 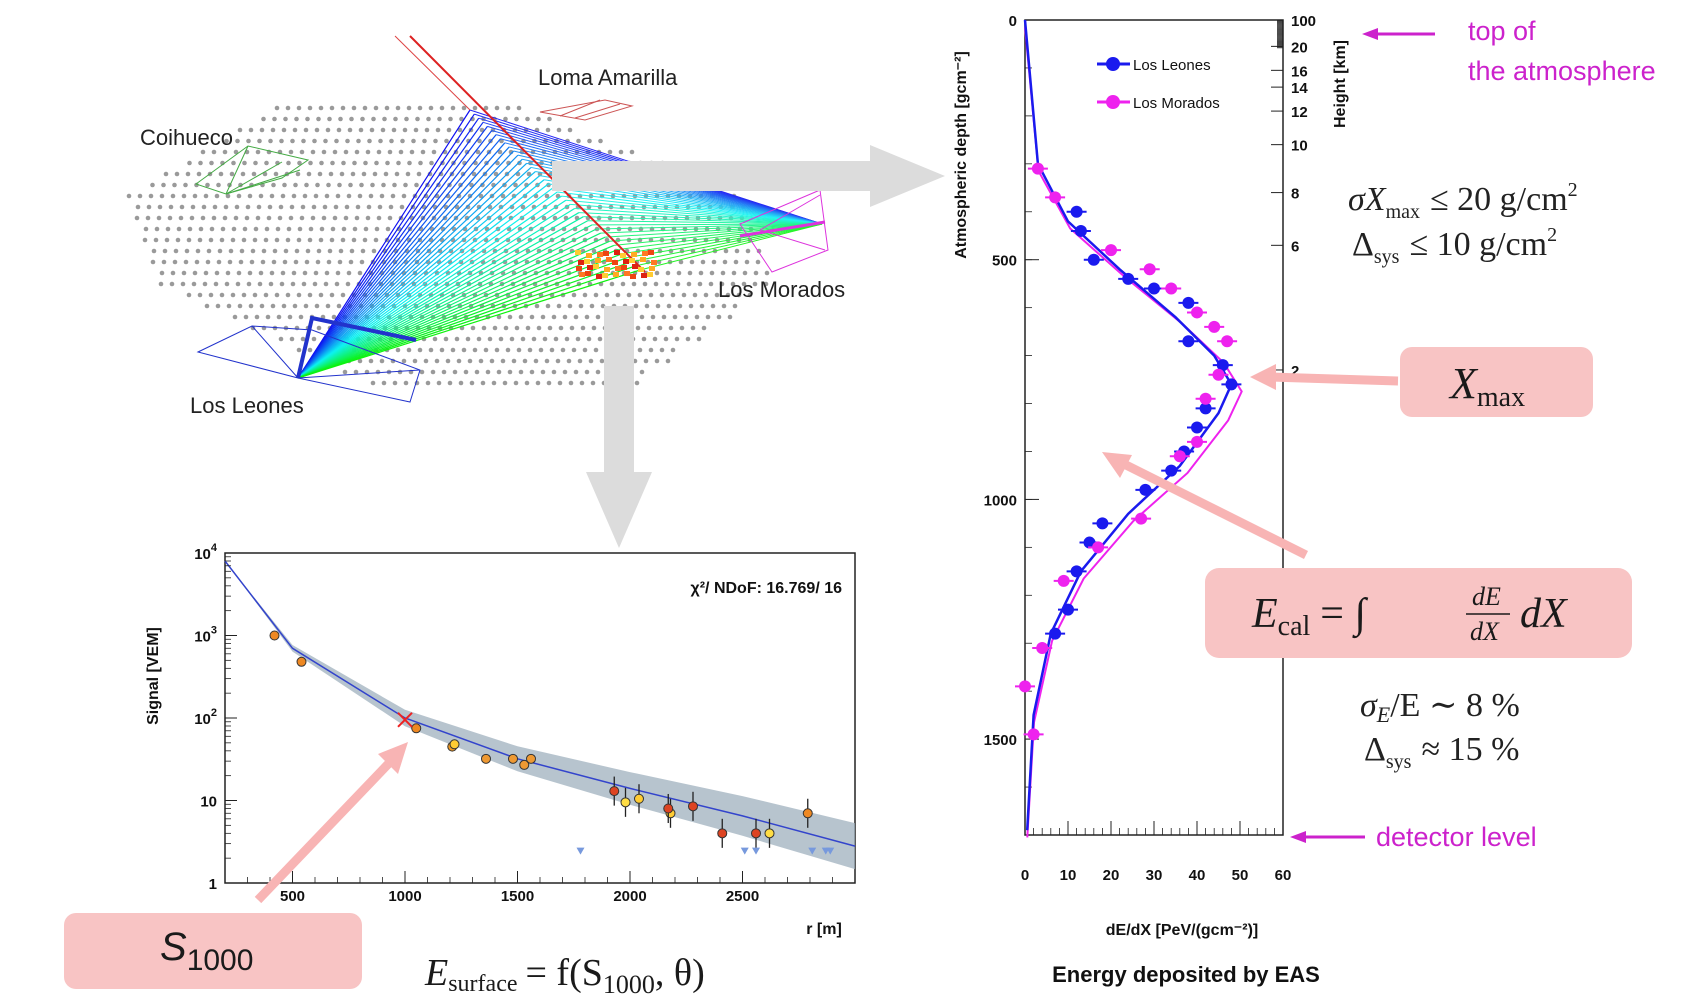 I want to click on ldf-x-axis-label: r [m], so click(x=824, y=929).